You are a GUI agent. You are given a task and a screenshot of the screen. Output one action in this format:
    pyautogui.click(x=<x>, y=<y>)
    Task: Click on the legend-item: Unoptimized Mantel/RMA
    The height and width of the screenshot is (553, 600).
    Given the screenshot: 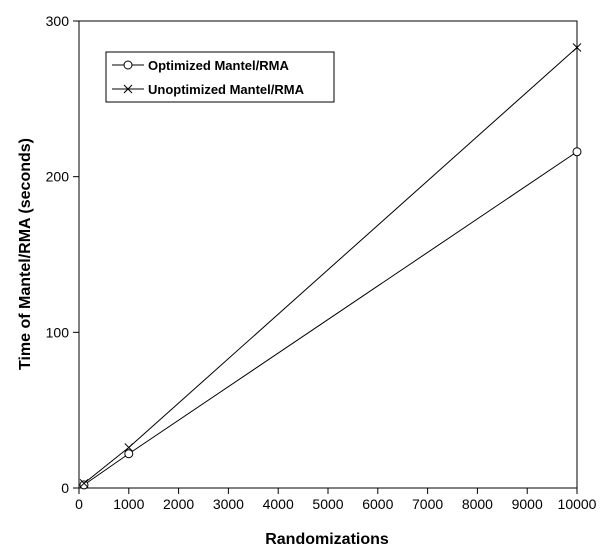 What is the action you would take?
    pyautogui.click(x=208, y=89)
    